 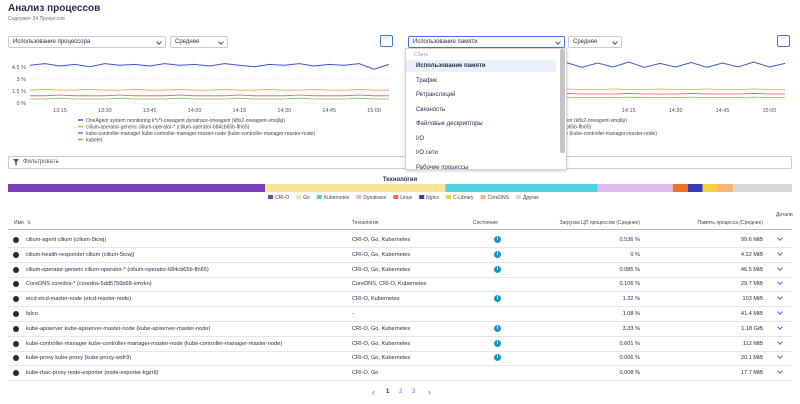 I want to click on next-page: ›, so click(x=429, y=392).